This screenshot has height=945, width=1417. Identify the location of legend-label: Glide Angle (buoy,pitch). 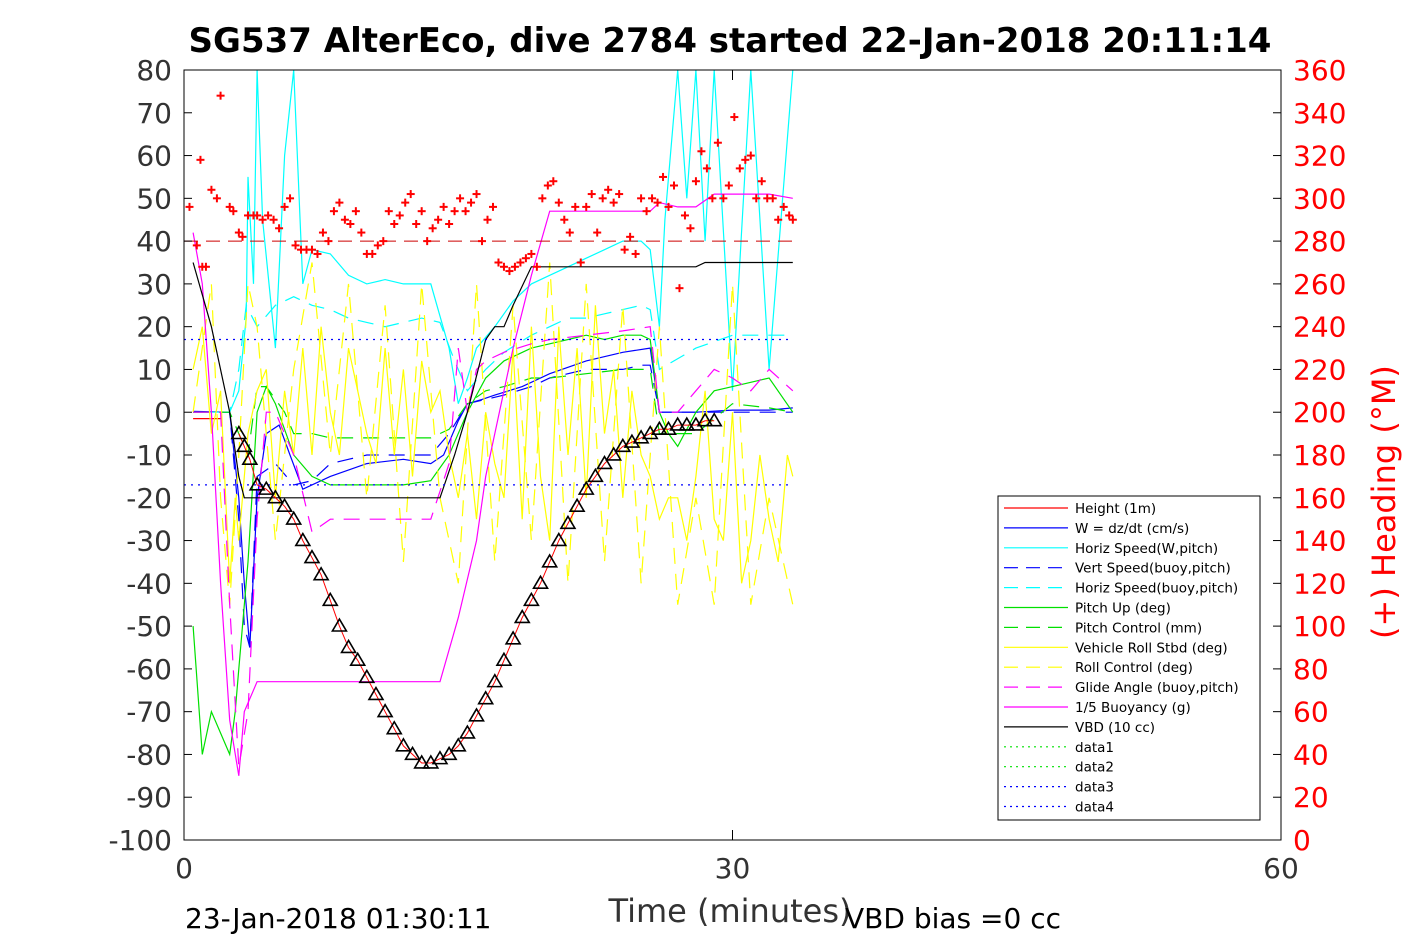
(1157, 688).